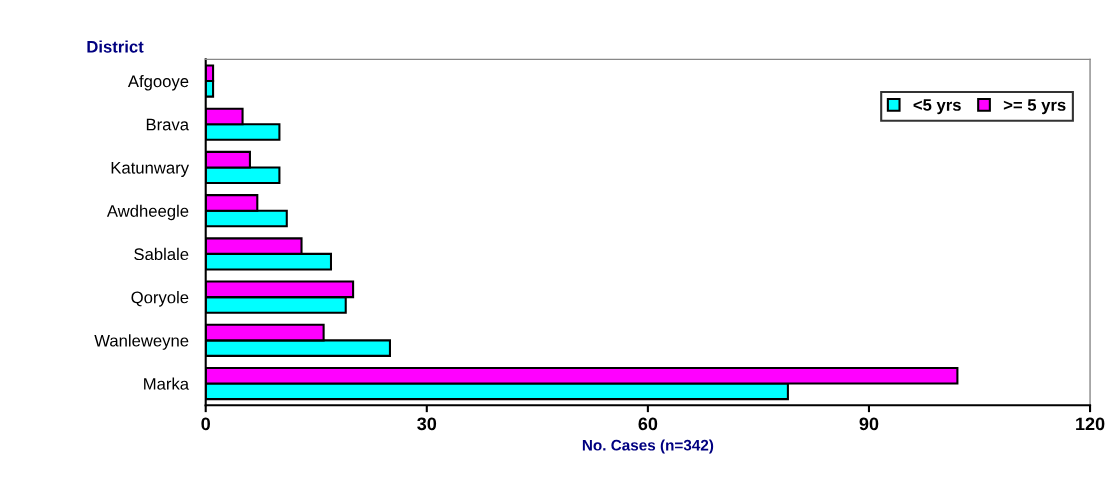  Describe the element at coordinates (161, 254) in the screenshot. I see `y-tick-label: Sablale` at that location.